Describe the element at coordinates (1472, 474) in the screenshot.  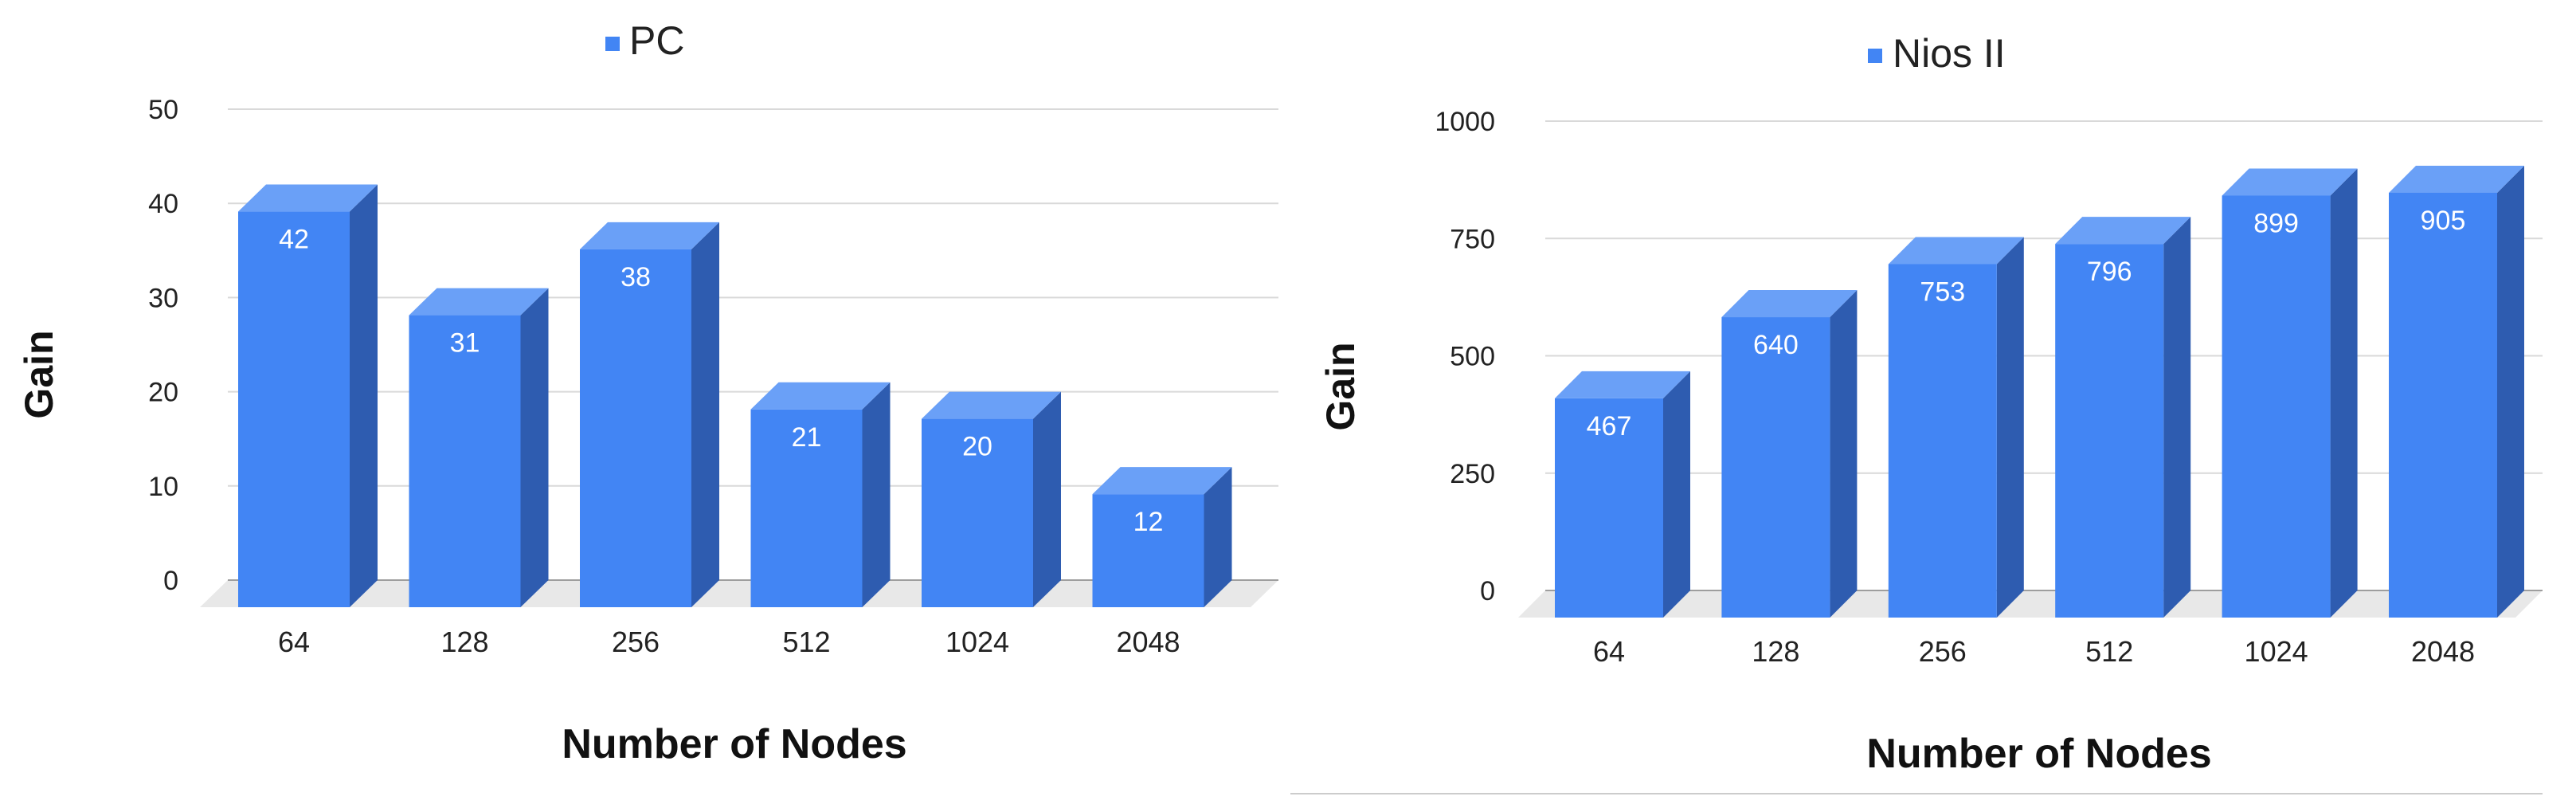
I see `y-tick-label: 250` at that location.